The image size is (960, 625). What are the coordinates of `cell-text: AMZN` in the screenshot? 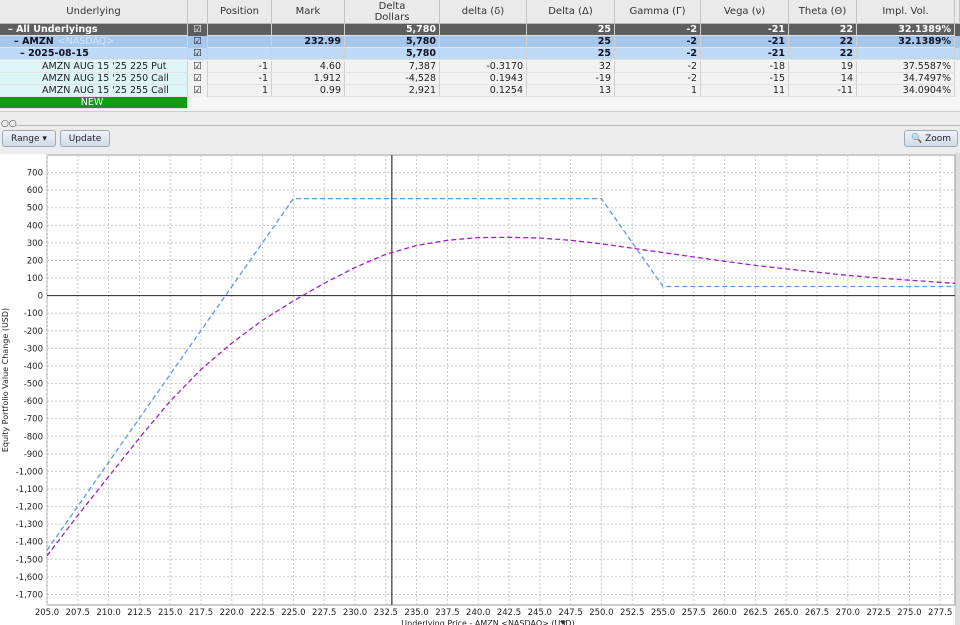 It's located at (38, 42).